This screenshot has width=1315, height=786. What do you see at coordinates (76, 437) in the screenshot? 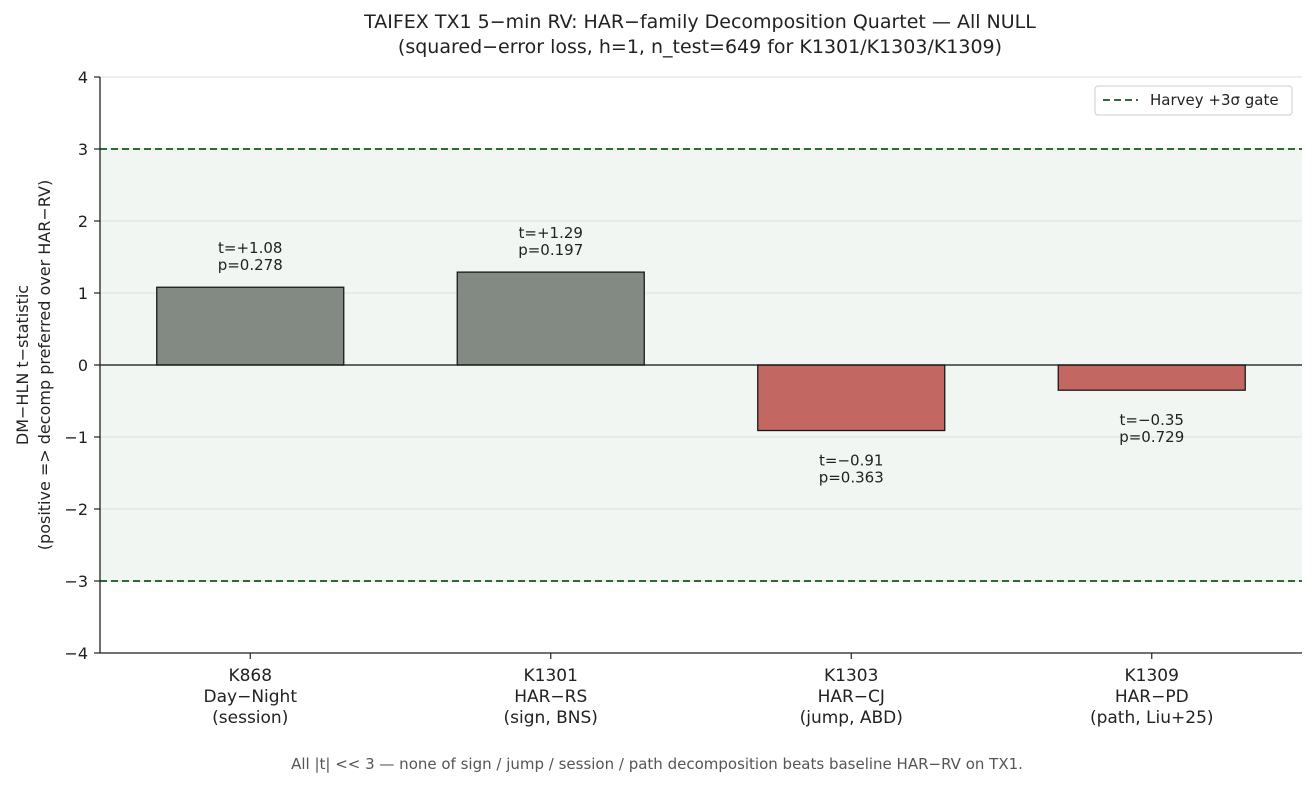
I see `y-tick-label: −1` at bounding box center [76, 437].